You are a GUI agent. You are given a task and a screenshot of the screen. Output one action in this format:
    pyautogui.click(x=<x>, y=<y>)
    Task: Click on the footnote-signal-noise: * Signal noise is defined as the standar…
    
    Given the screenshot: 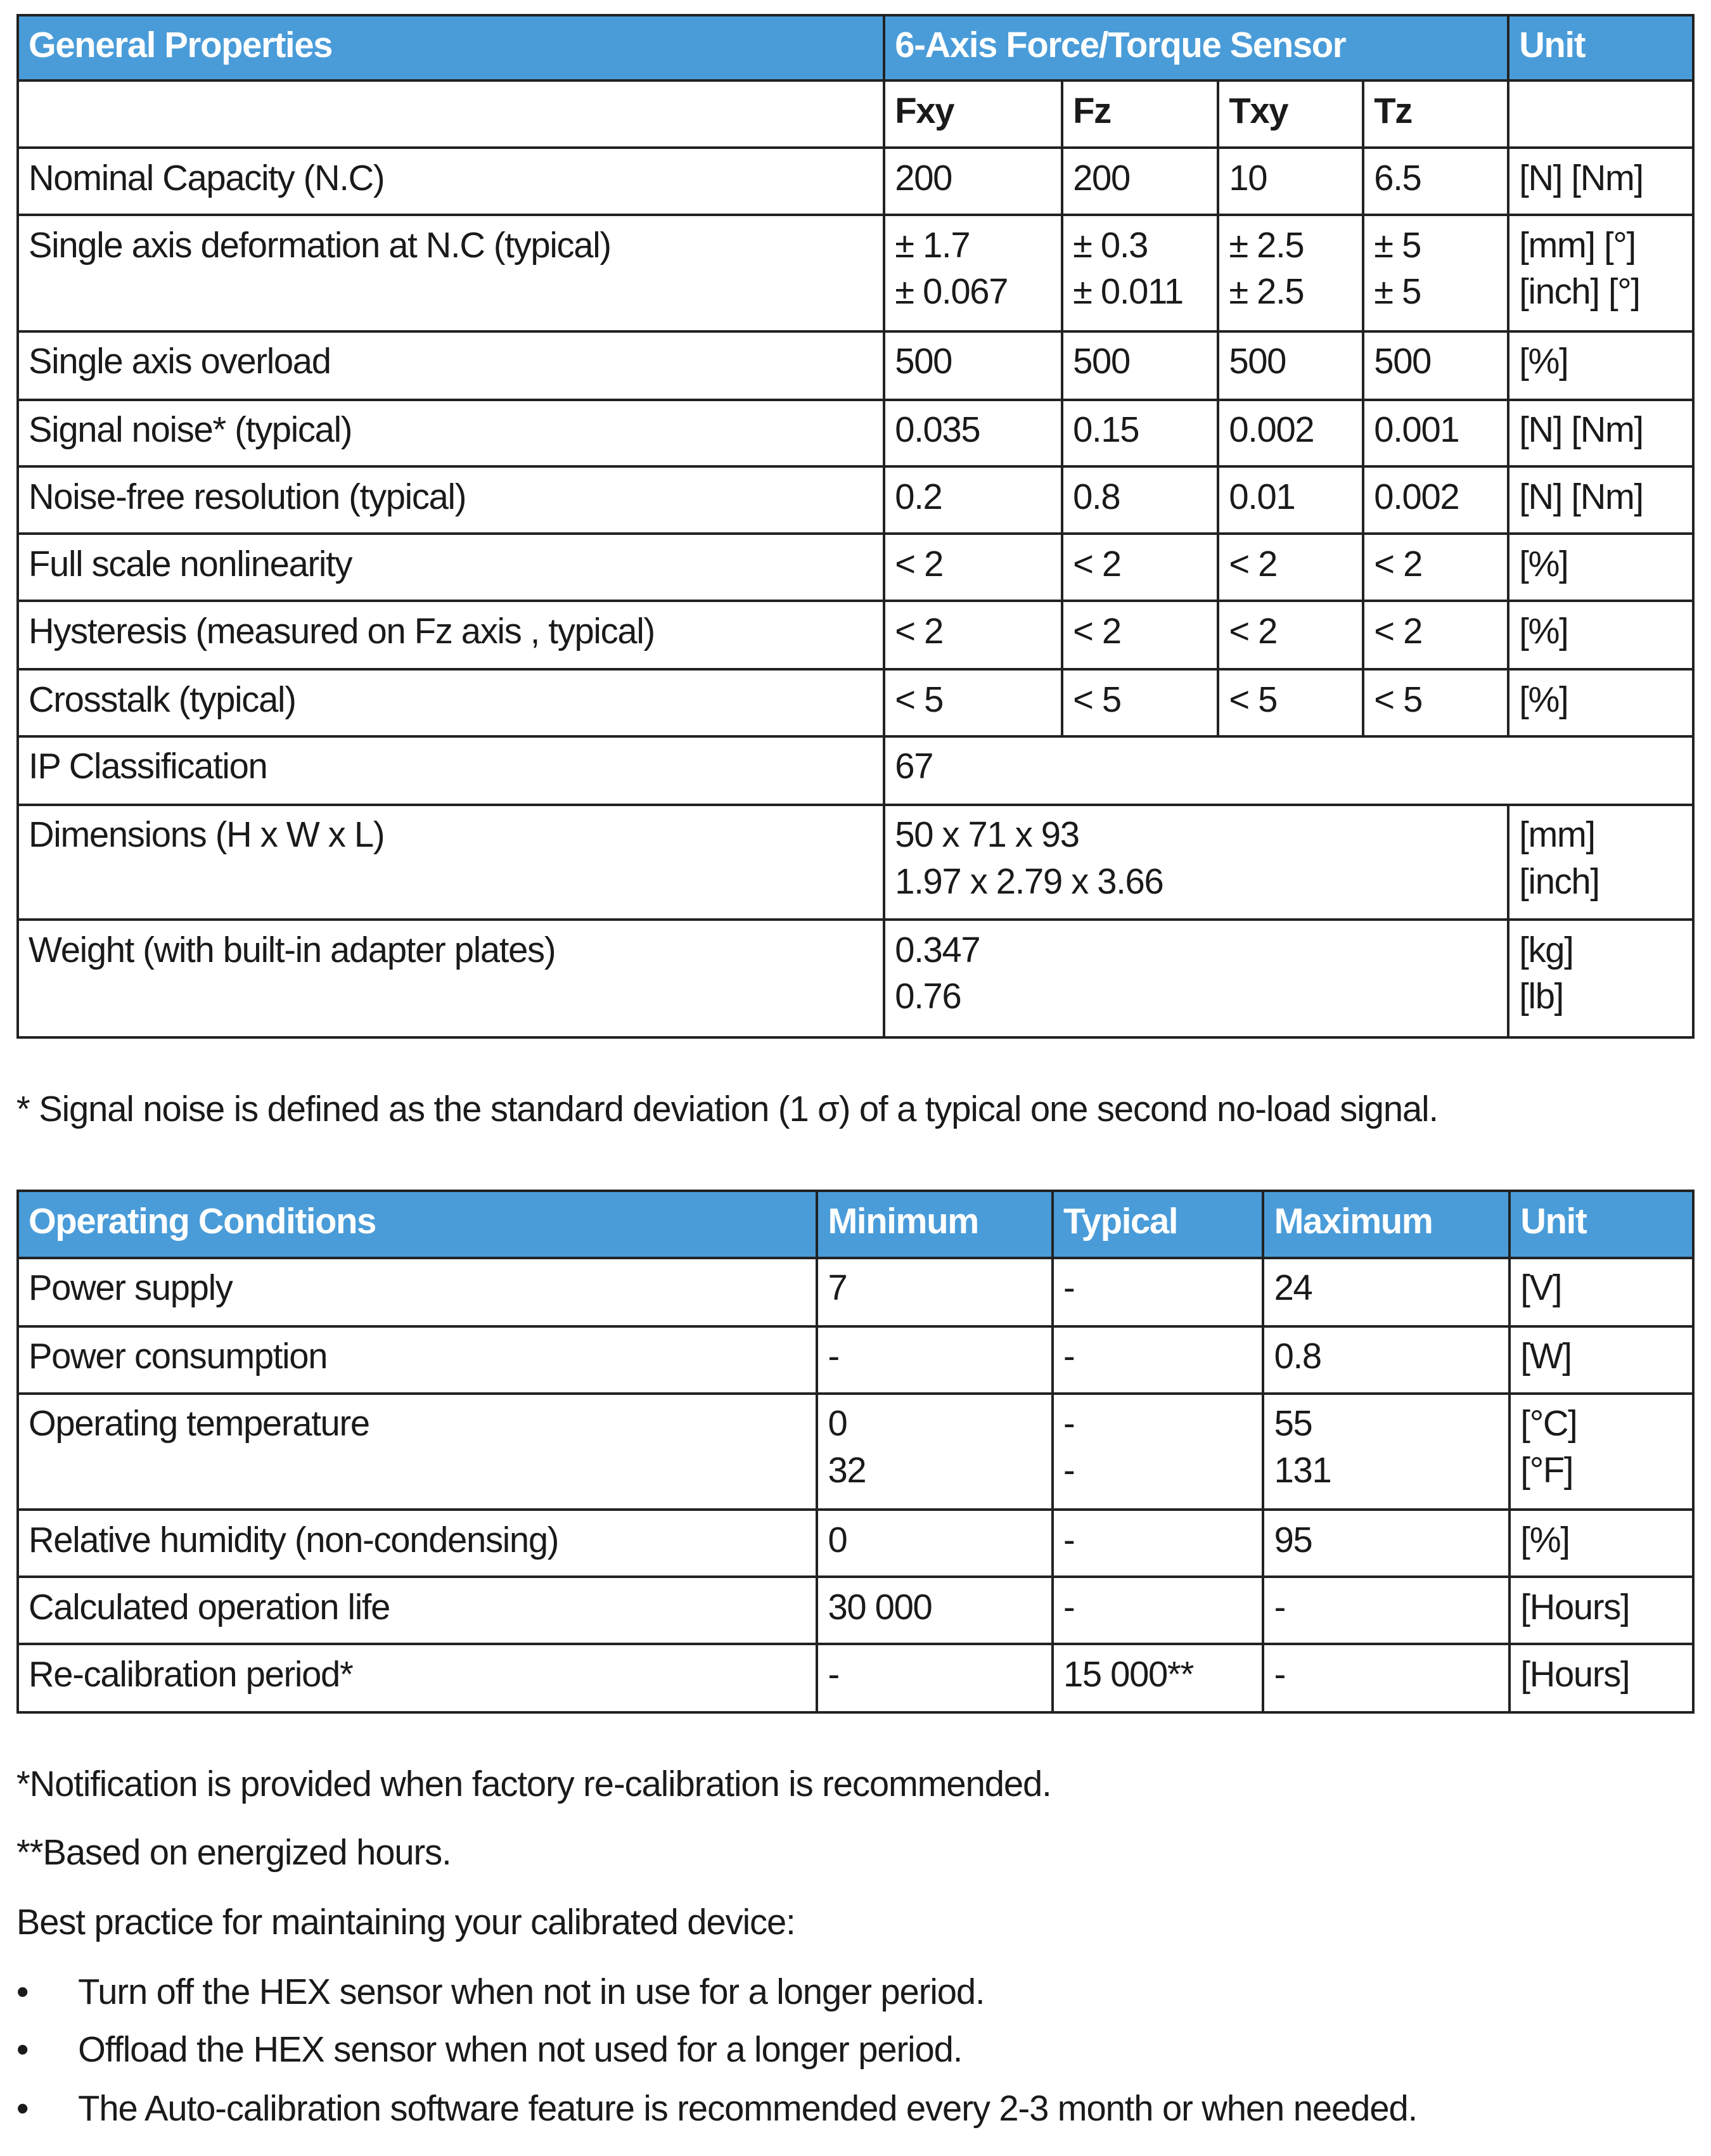 What is the action you would take?
    pyautogui.click(x=727, y=1109)
    